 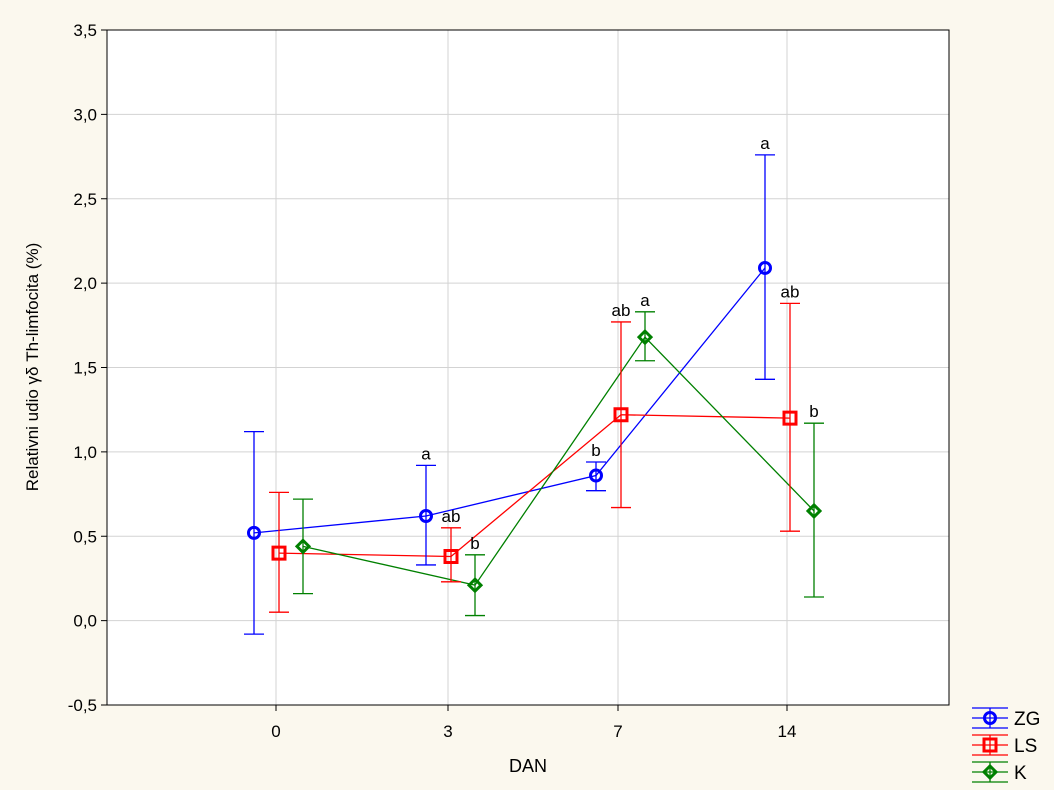 I want to click on y-tick-label: 1,0, so click(x=85, y=452).